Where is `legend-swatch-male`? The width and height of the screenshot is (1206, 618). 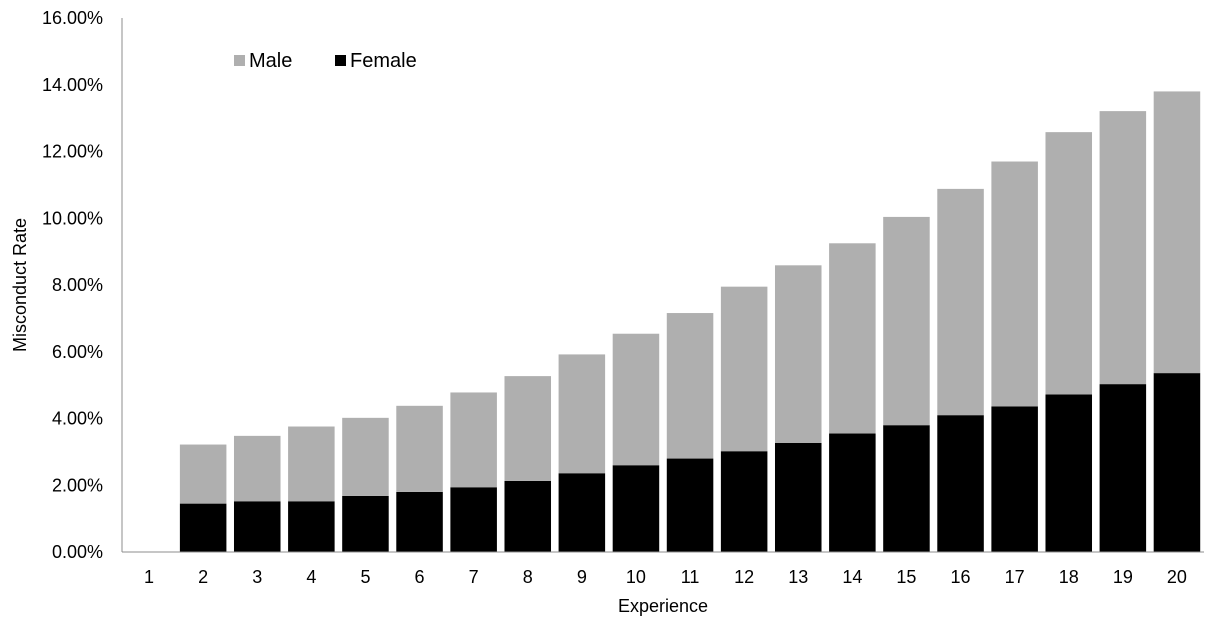 legend-swatch-male is located at coordinates (239, 60).